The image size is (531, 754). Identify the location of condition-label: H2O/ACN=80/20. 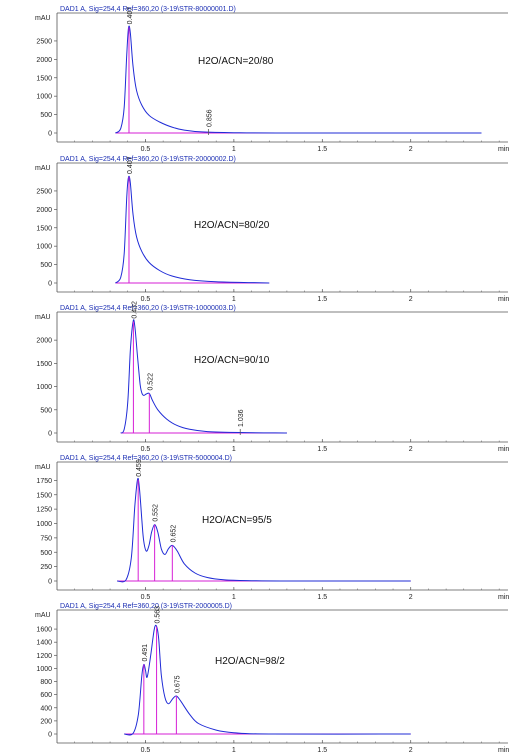
(232, 225).